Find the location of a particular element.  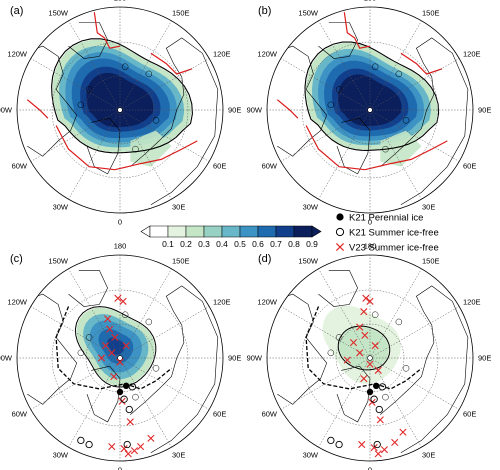

colorbar-tick-label: 0.2 is located at coordinates (186, 244).